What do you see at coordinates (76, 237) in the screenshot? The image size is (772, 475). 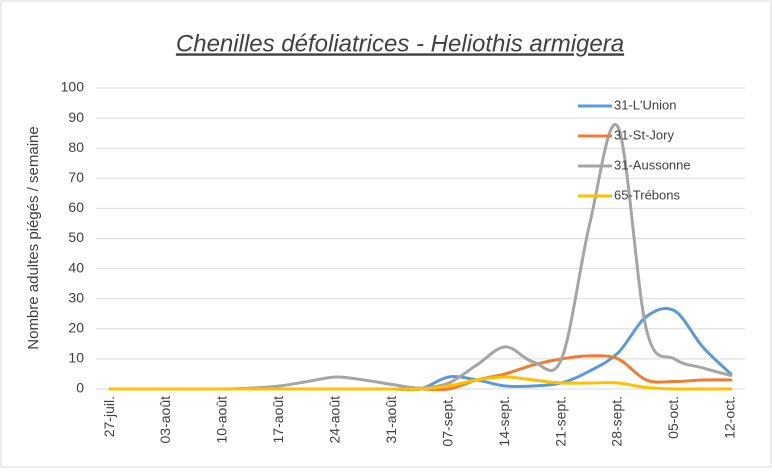 I see `y-tick-label: 50` at bounding box center [76, 237].